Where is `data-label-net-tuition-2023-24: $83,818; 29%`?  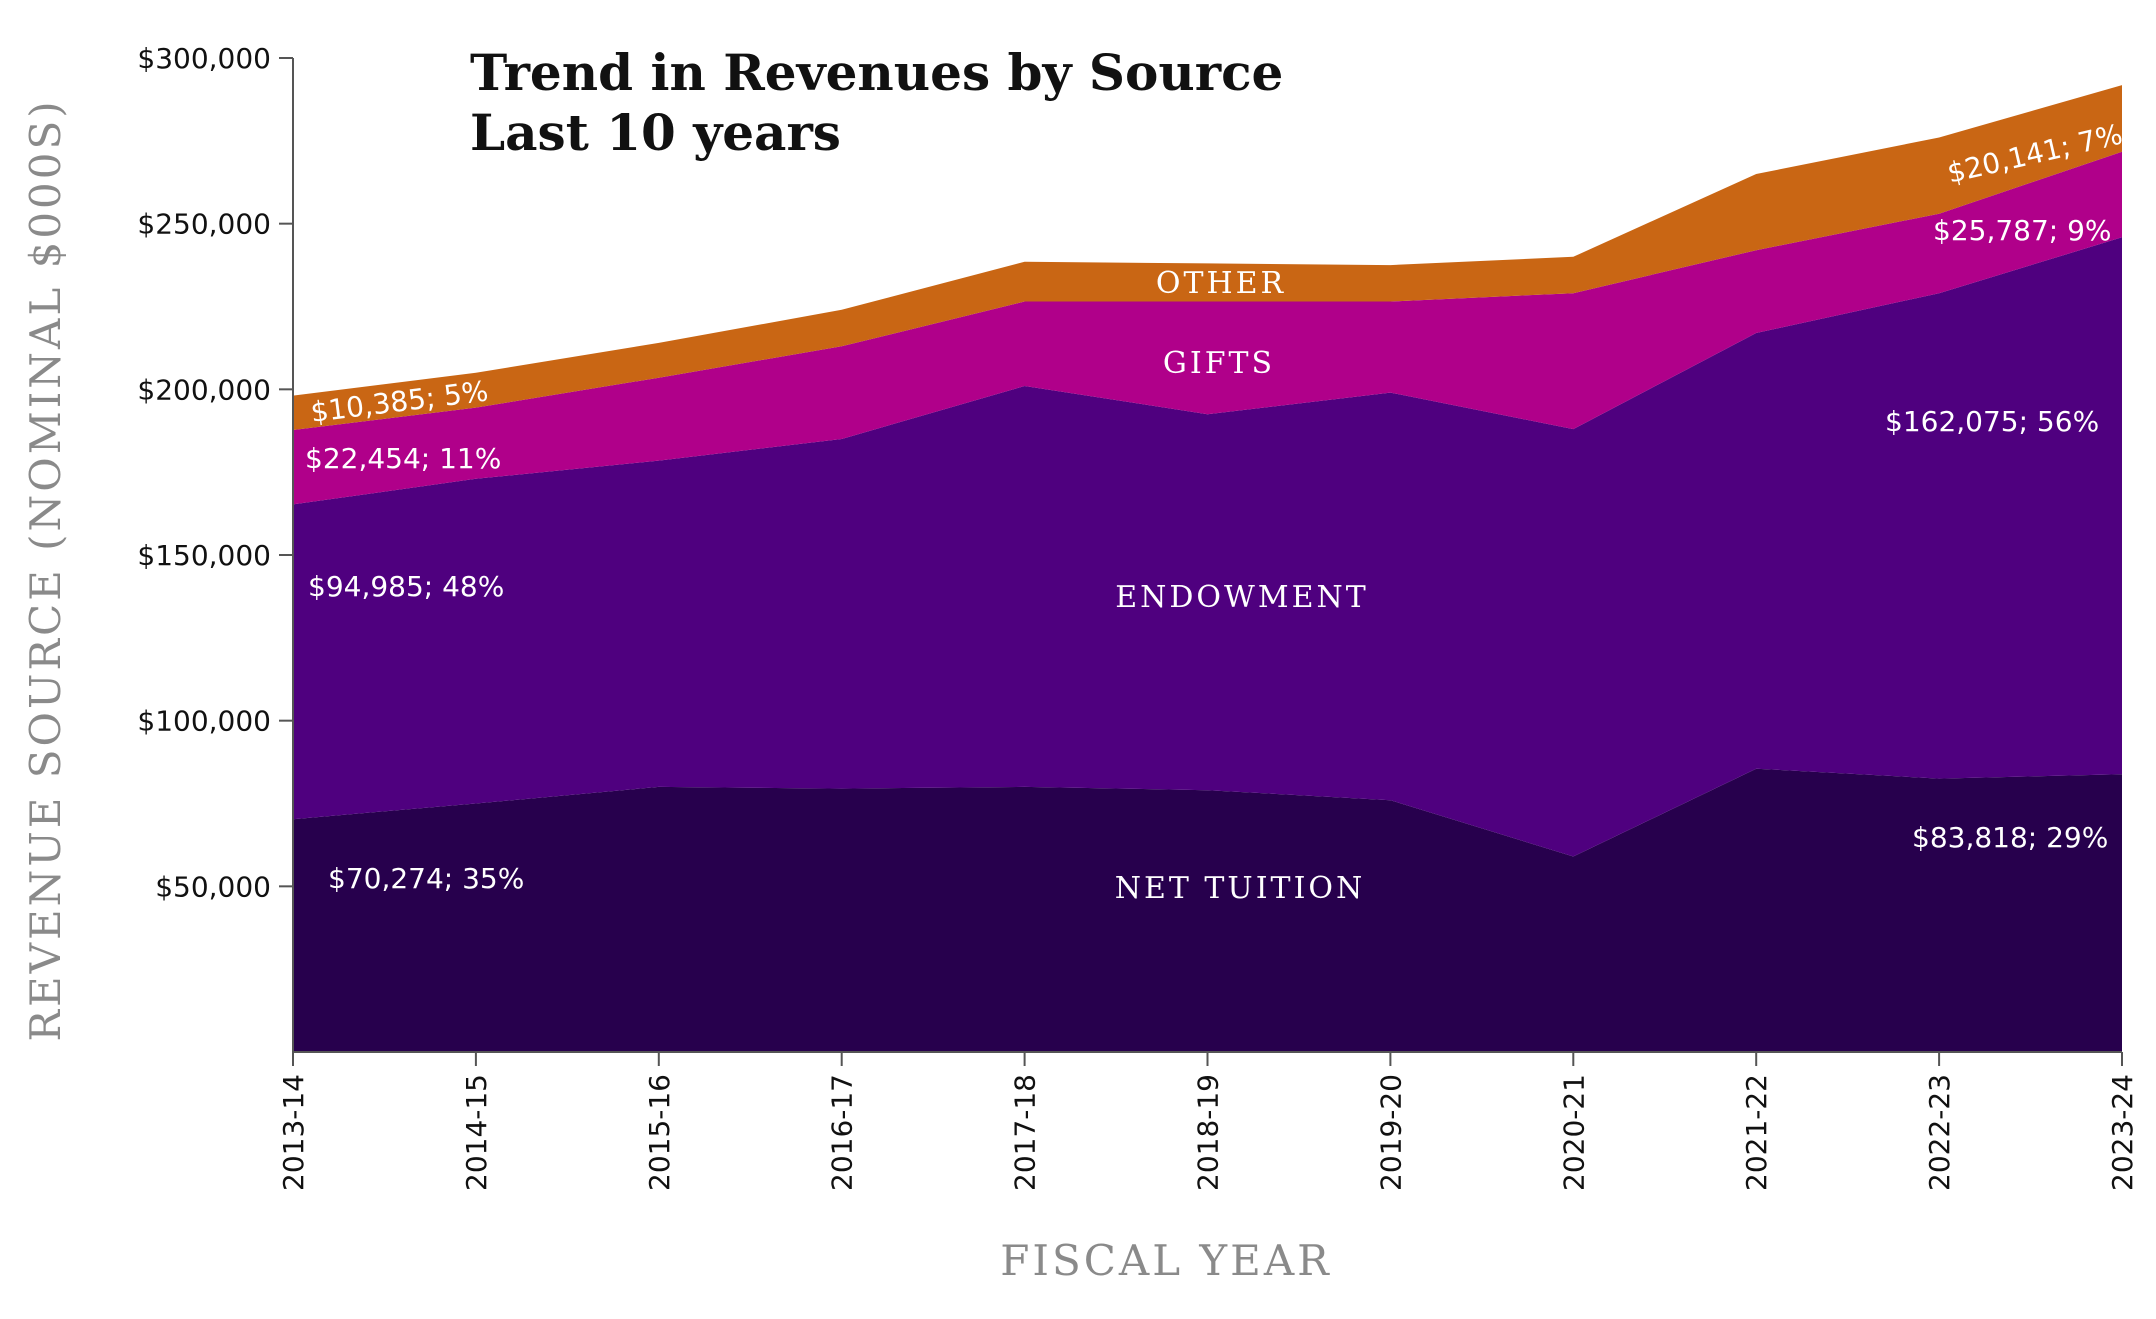 data-label-net-tuition-2023-24: $83,818; 29% is located at coordinates (2010, 837).